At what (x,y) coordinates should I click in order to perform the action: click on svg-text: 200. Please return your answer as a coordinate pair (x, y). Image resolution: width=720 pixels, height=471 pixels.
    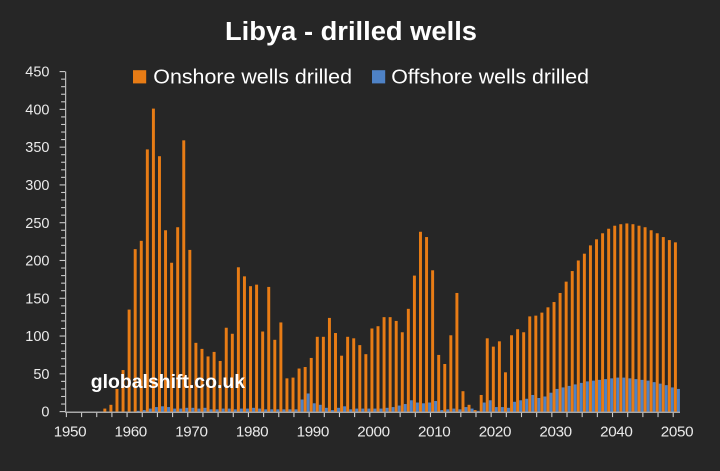
    Looking at the image, I should click on (37, 262).